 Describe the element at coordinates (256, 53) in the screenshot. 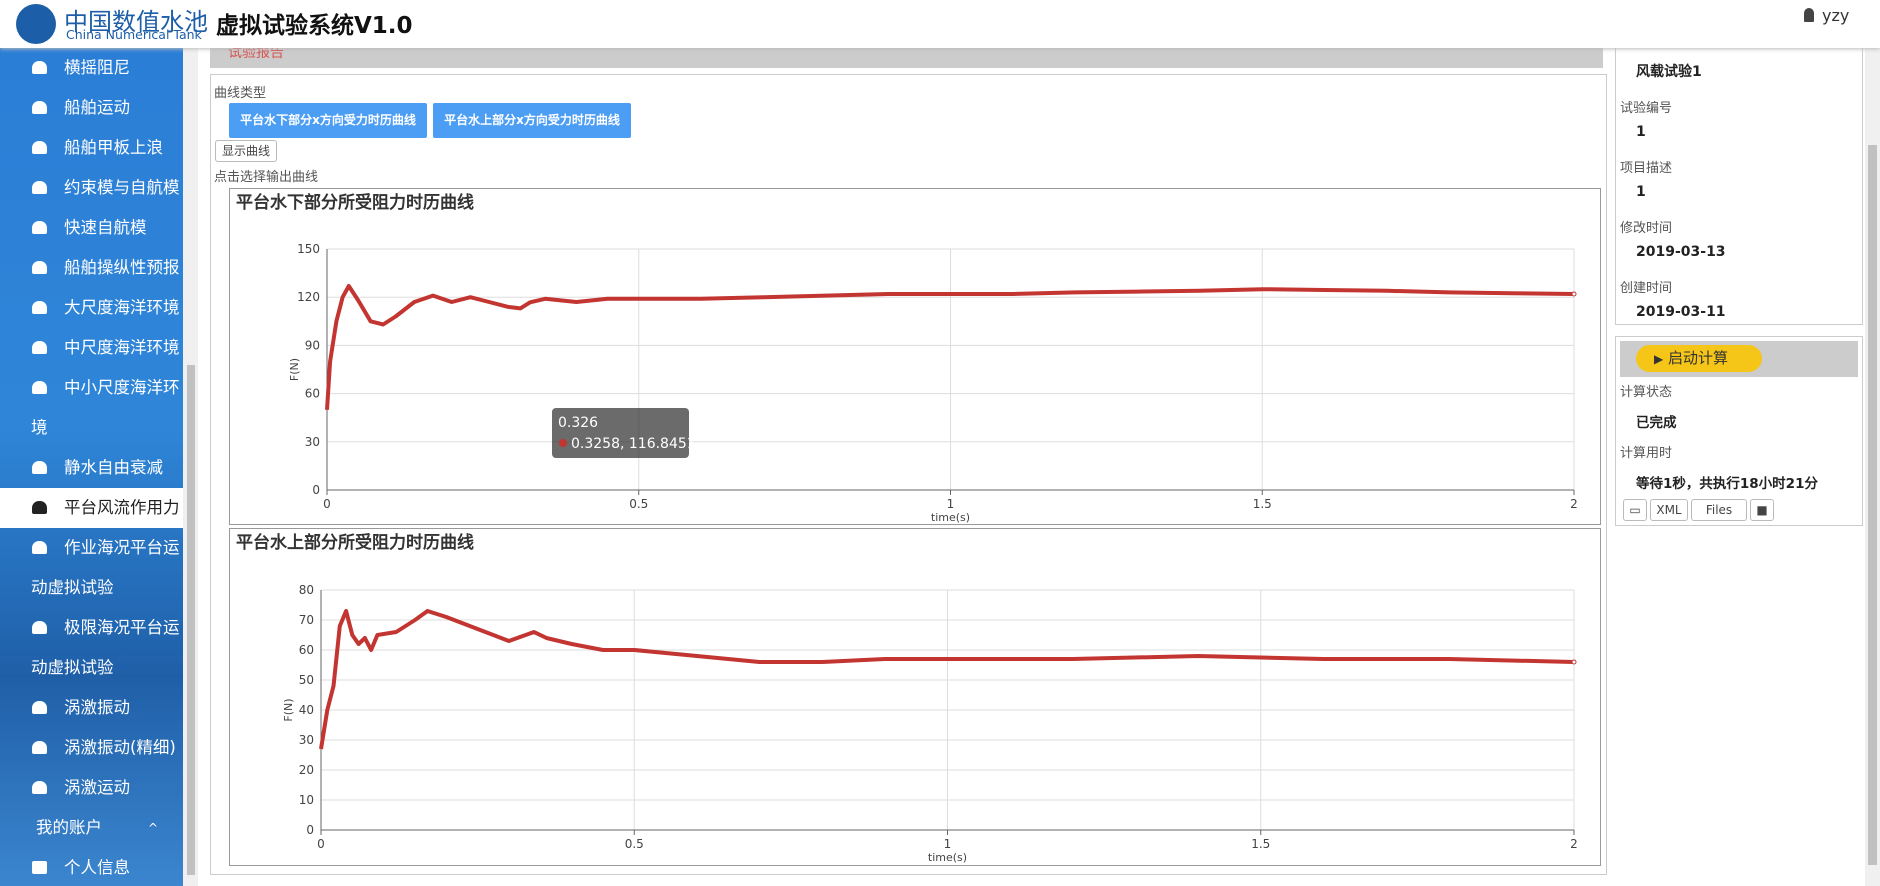

I see `report-link: 试验报告` at that location.